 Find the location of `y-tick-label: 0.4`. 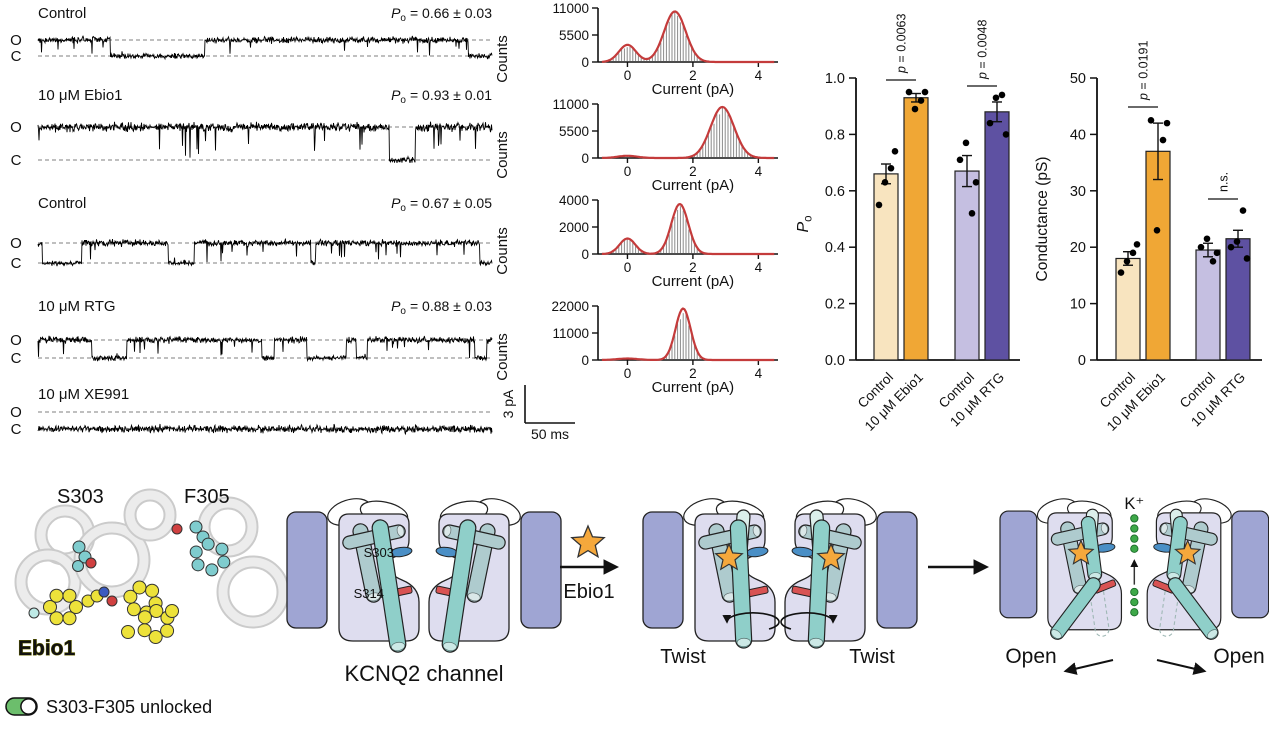

y-tick-label: 0.4 is located at coordinates (835, 248).